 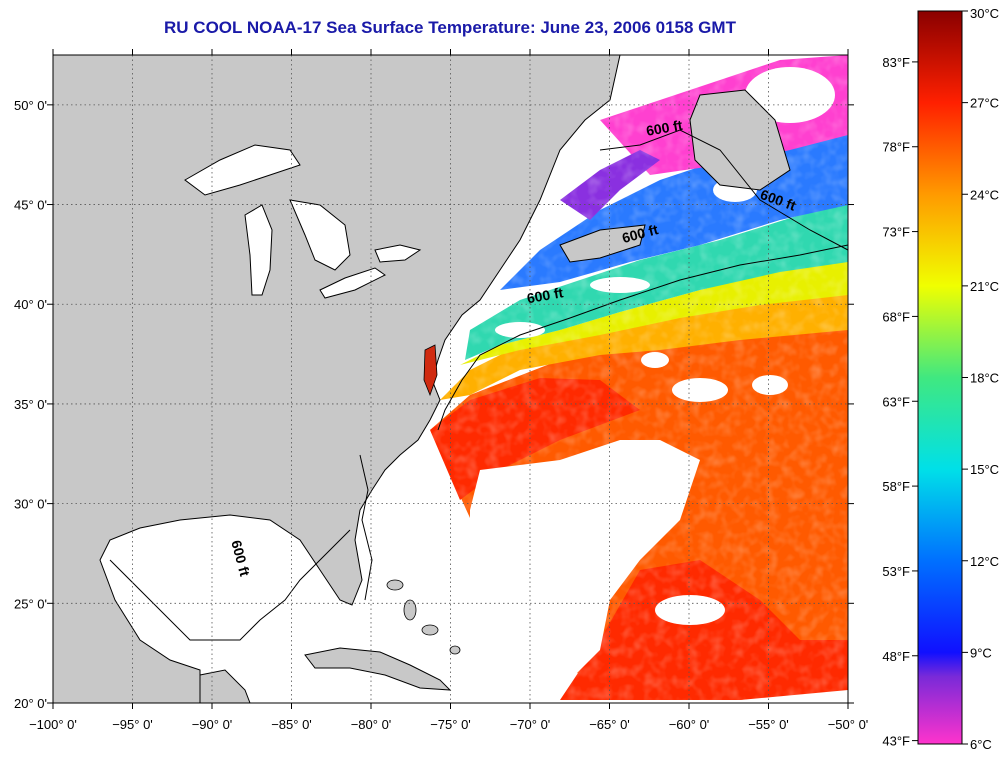 I want to click on lon-tick-label: −55° 0', so click(x=768, y=724).